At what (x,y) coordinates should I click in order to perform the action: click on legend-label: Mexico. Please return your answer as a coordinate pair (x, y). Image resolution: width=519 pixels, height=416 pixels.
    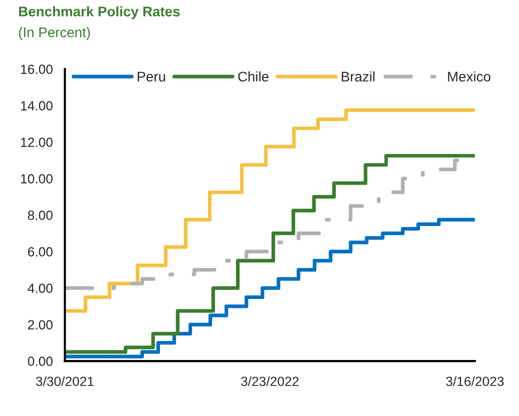
    Looking at the image, I should click on (469, 76).